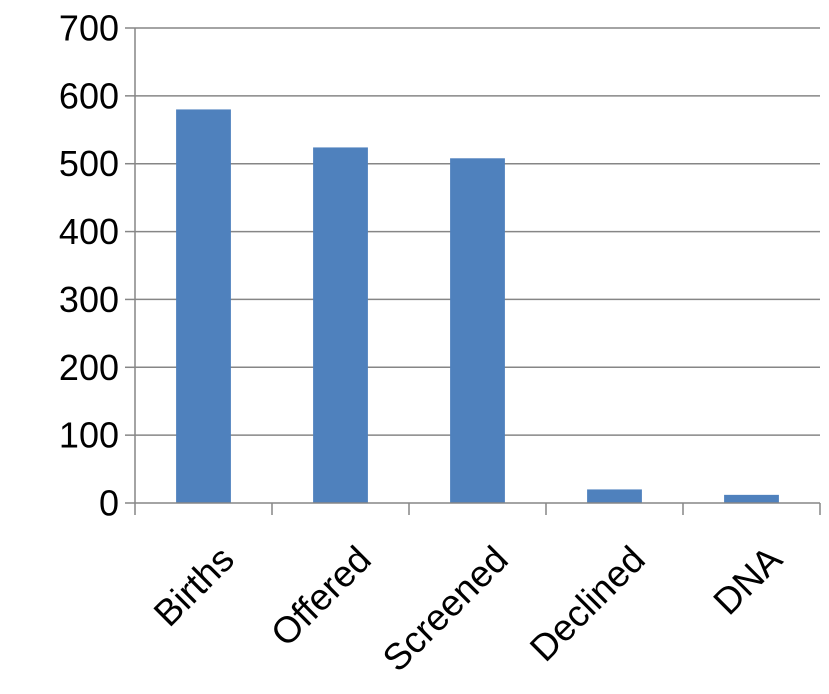 Image resolution: width=829 pixels, height=694 pixels. I want to click on y-tick-label-600: 600, so click(89, 95).